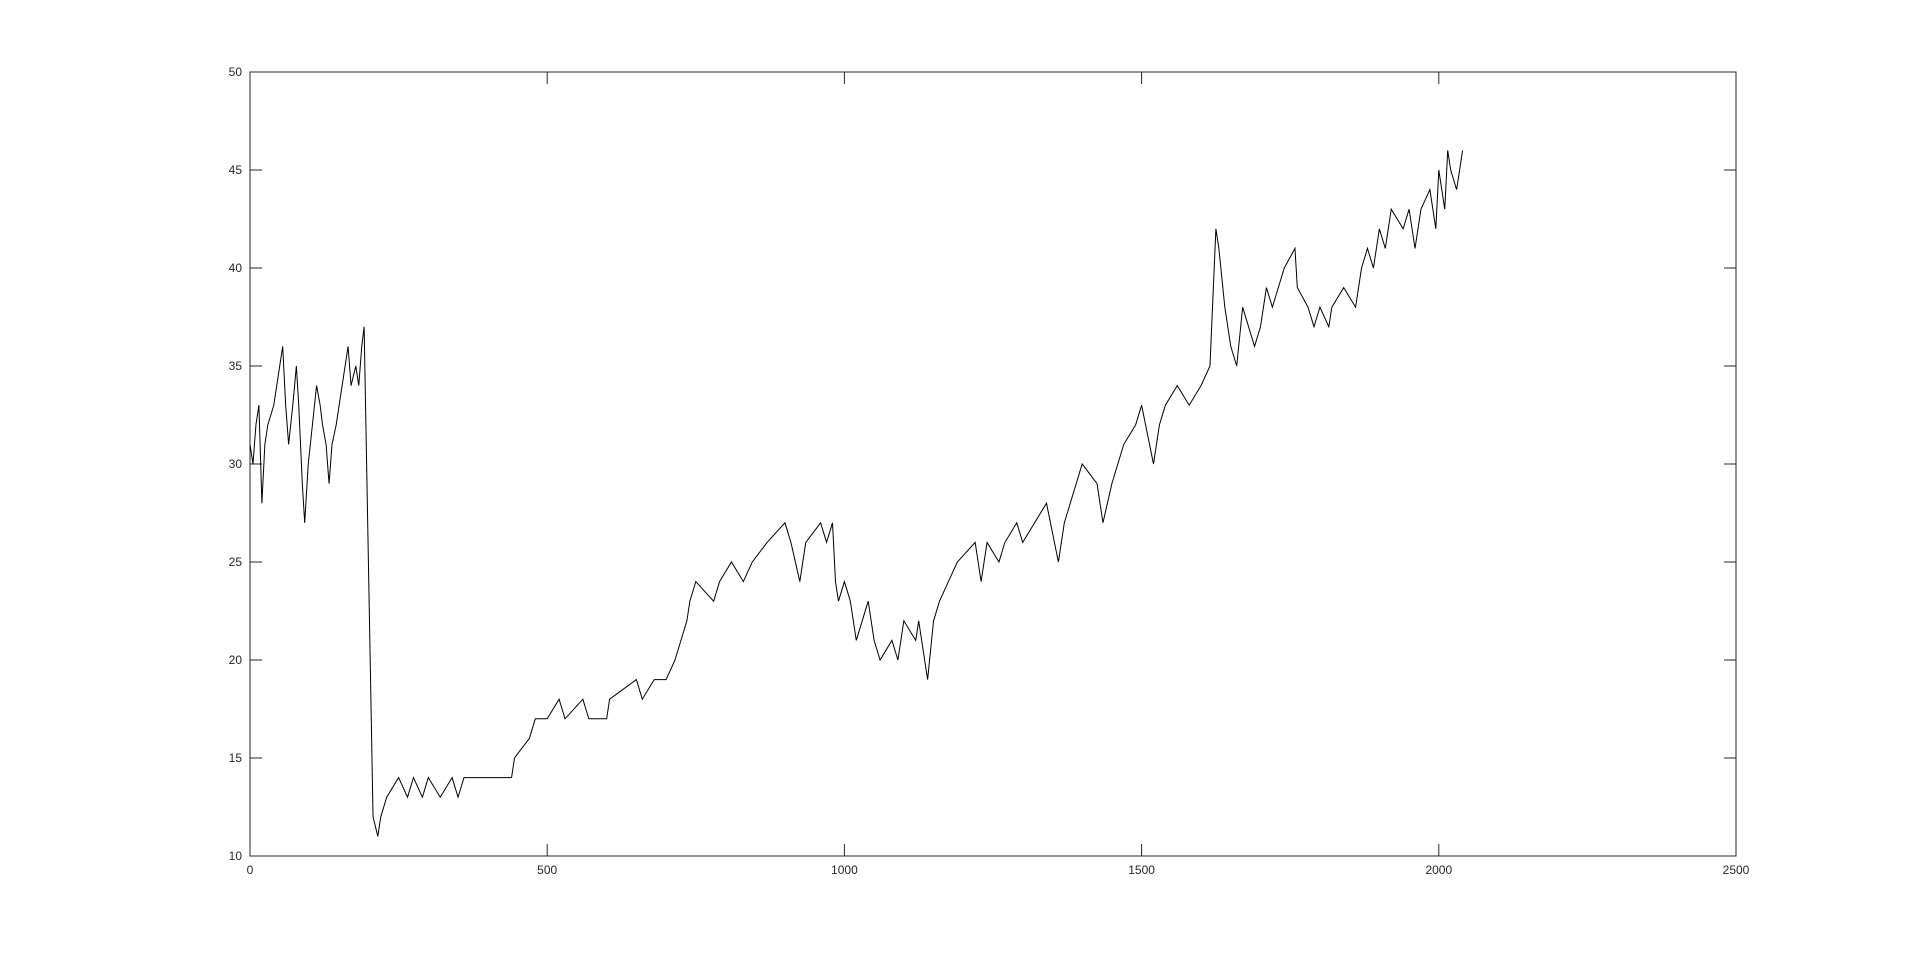  Describe the element at coordinates (547, 870) in the screenshot. I see `x-tick-label: 500` at that location.